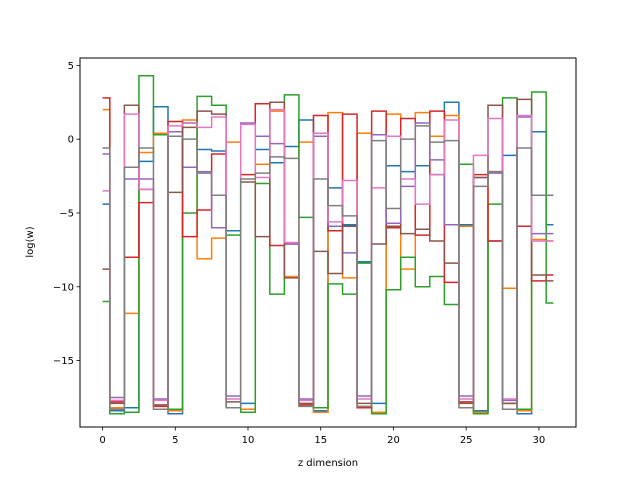 The width and height of the screenshot is (640, 480). What do you see at coordinates (30, 241) in the screenshot?
I see `y-axis-label: log(w)` at bounding box center [30, 241].